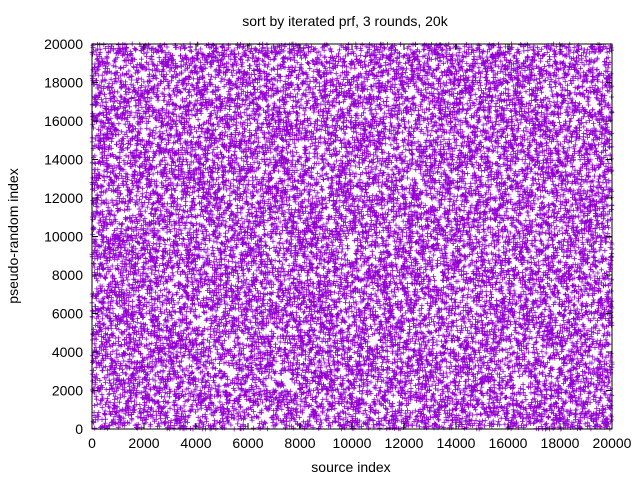  I want to click on x-tick-label: 6000, so click(247, 443).